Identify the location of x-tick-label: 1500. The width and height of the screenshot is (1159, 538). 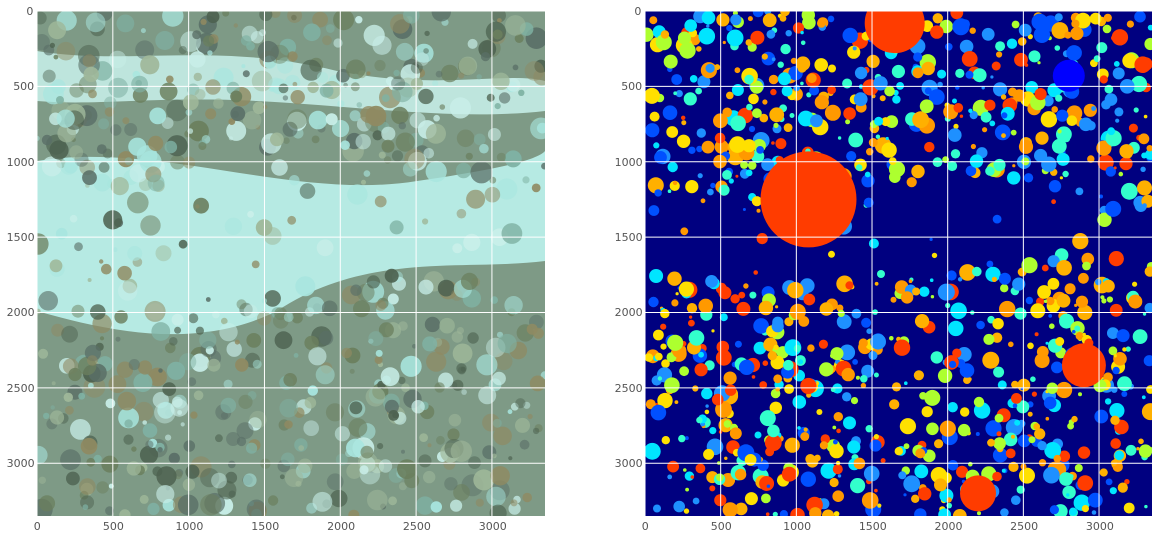
(265, 526).